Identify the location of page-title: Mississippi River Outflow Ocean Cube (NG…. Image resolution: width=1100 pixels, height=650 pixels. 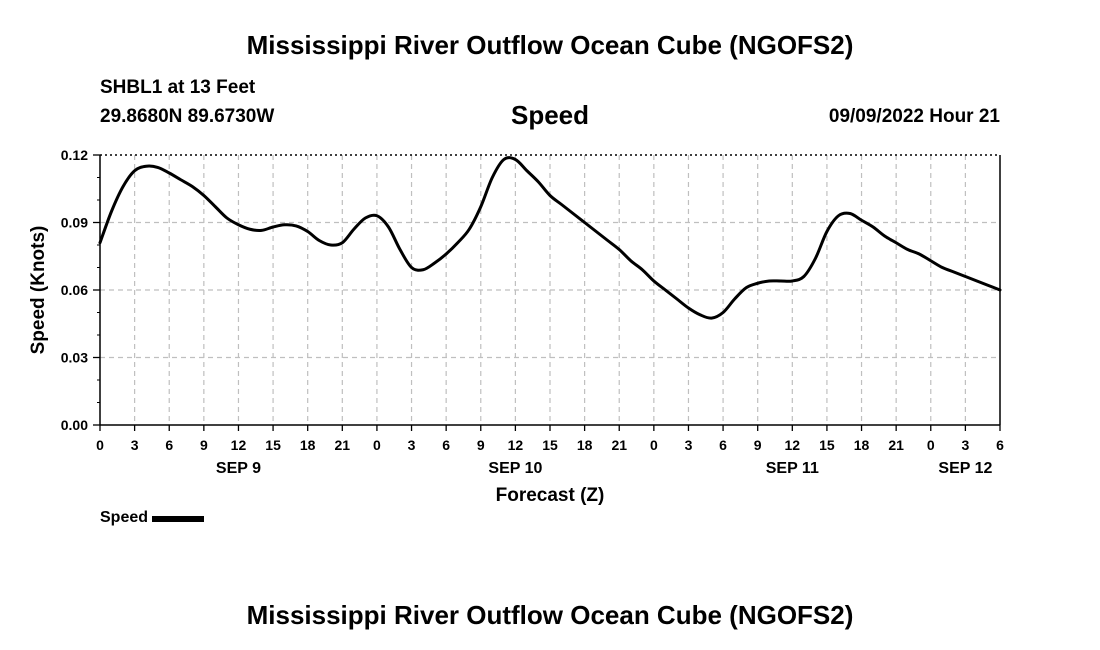
(550, 45).